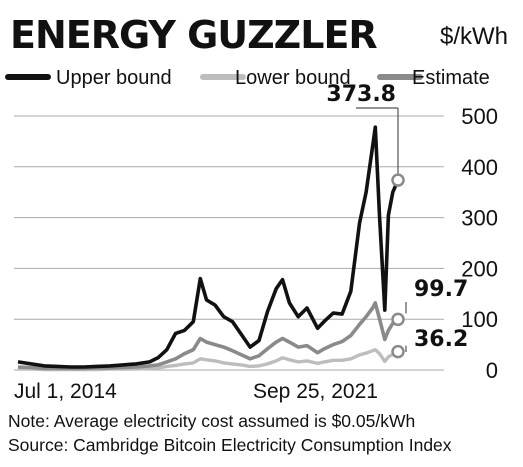 The height and width of the screenshot is (467, 523). I want to click on callout-label-upper-bound: 373.8, so click(361, 94).